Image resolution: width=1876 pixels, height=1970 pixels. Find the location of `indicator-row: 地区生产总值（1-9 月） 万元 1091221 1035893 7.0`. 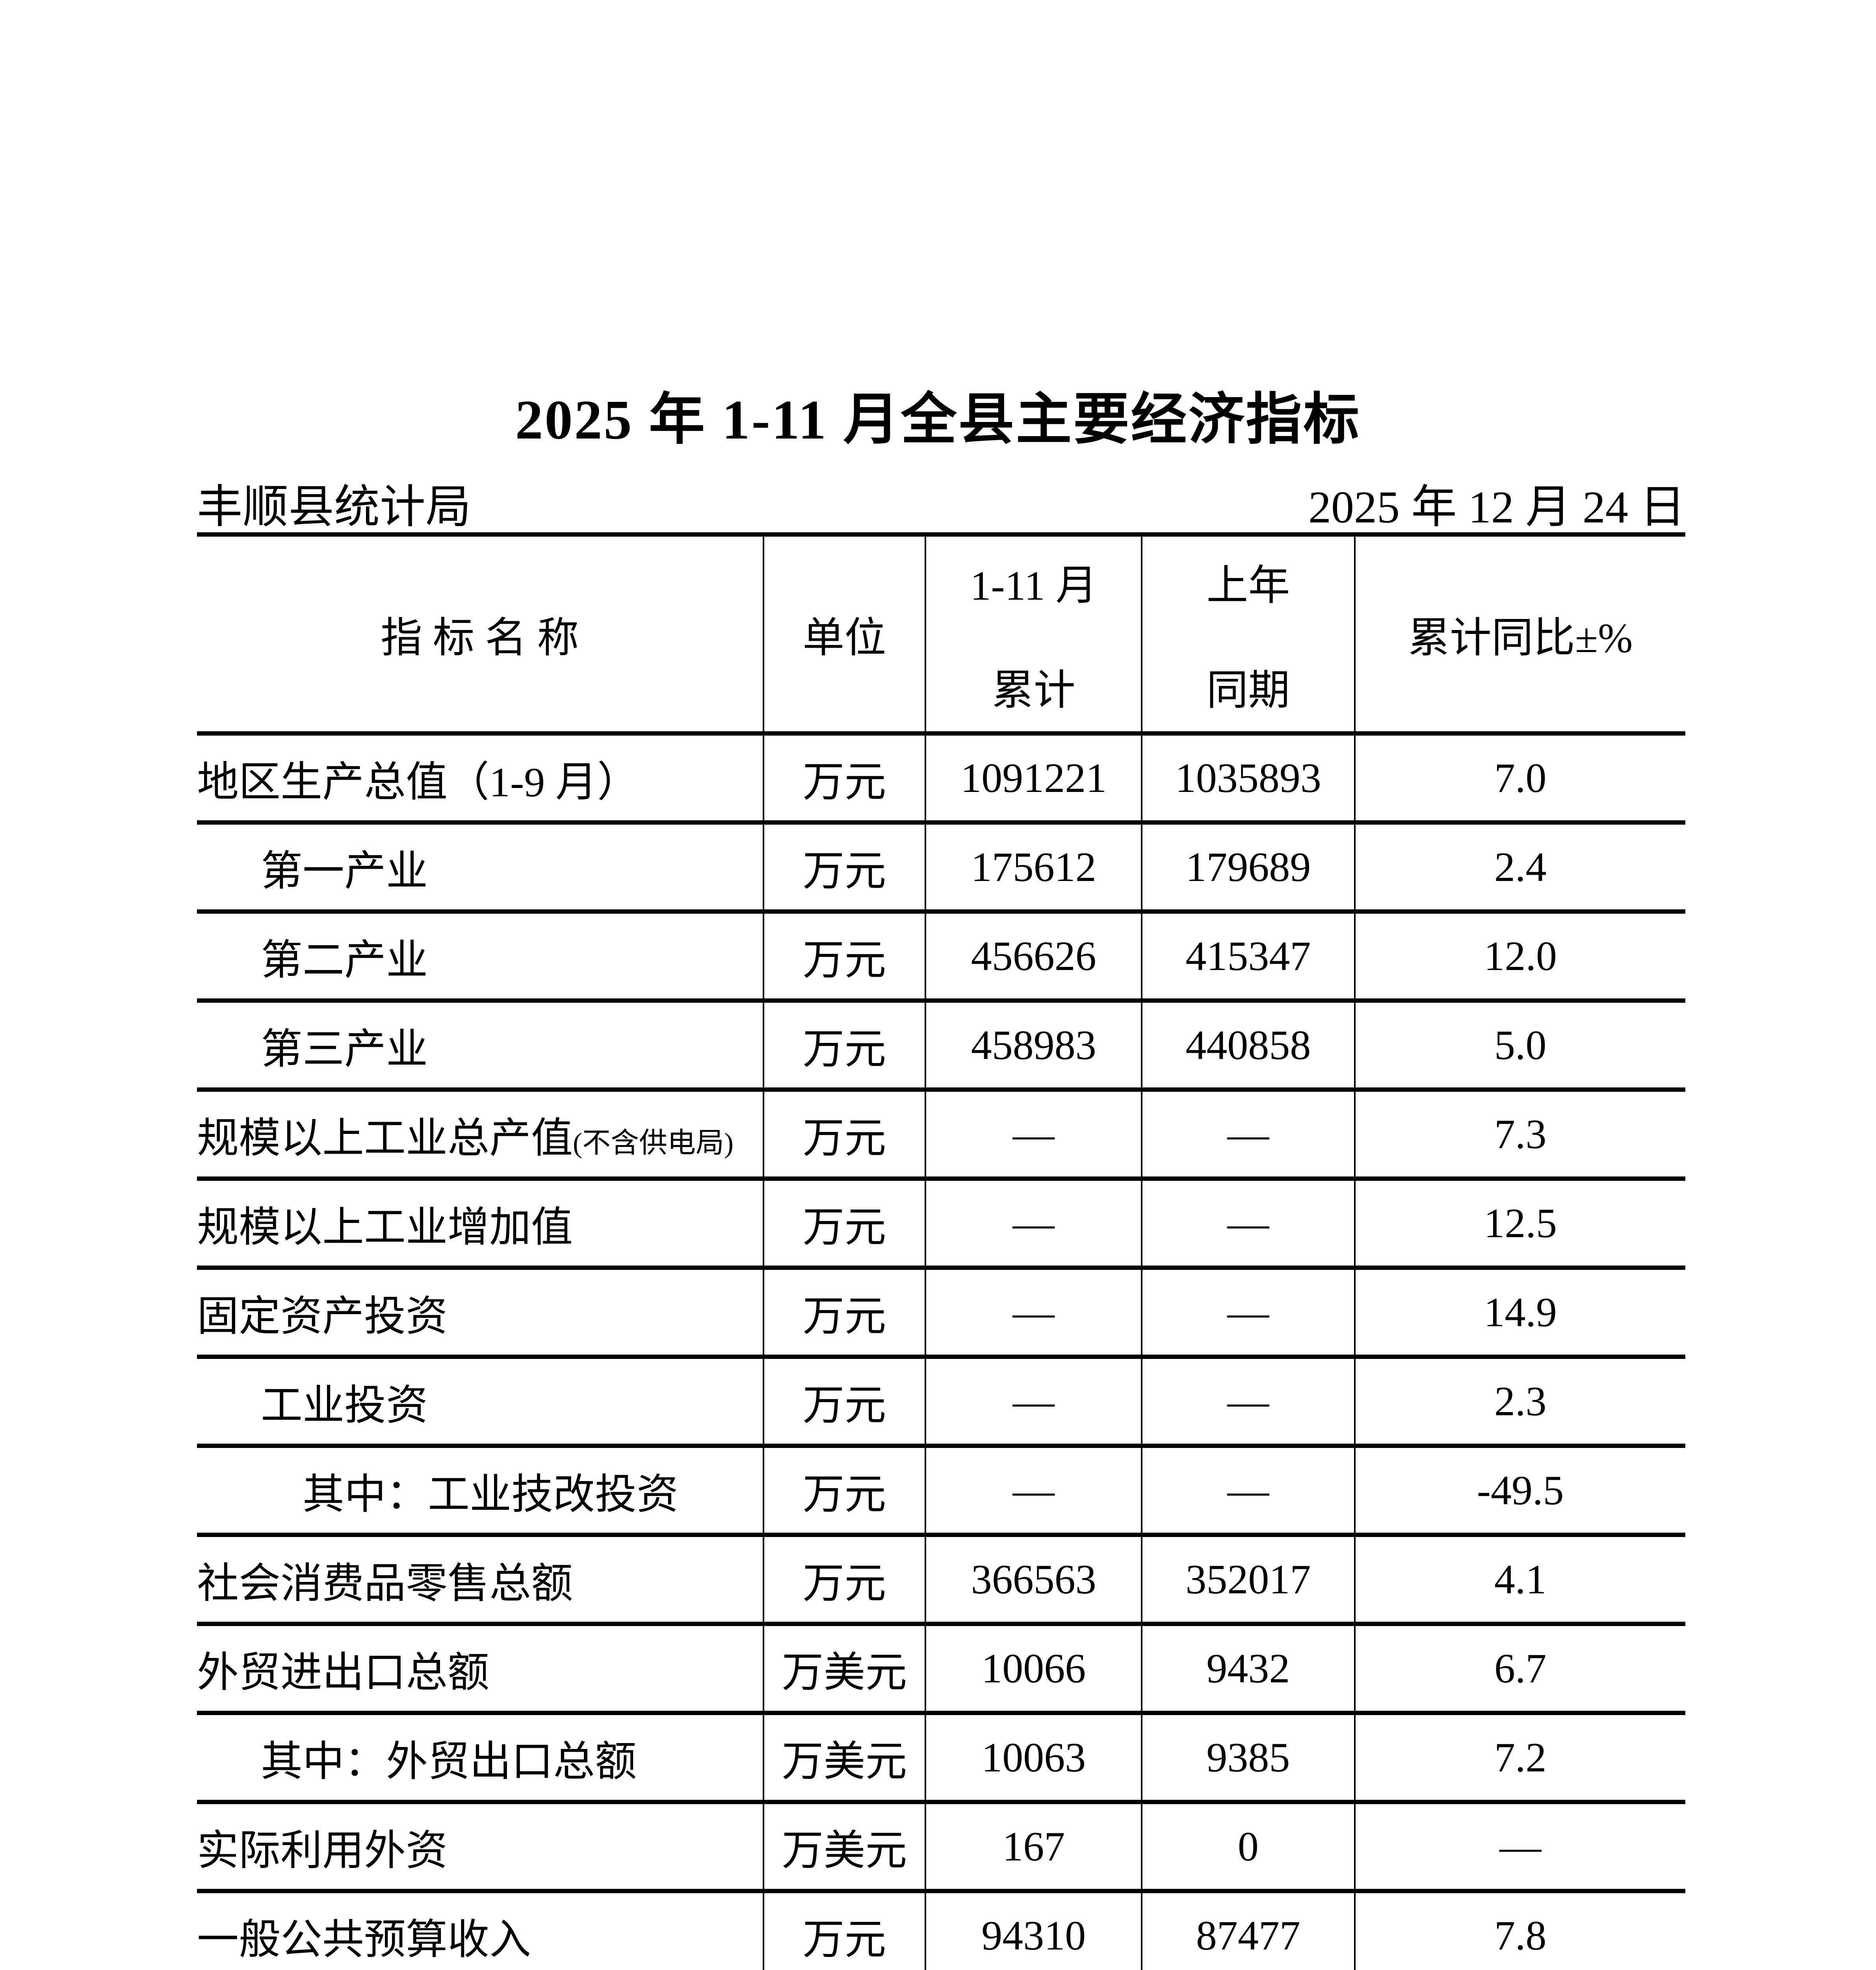

indicator-row: 地区生产总值（1-9 月） 万元 1091221 1035893 7.0 is located at coordinates (941, 778).